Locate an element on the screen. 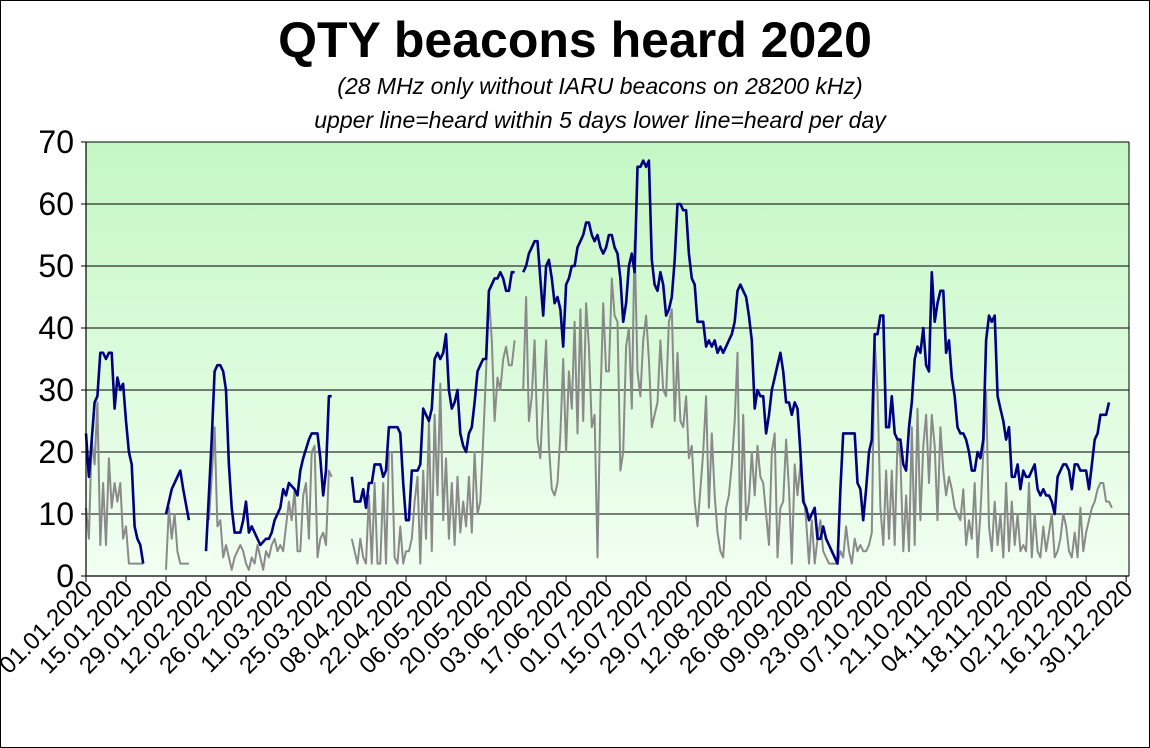 This screenshot has width=1150, height=748. y-tick-label: 10 is located at coordinates (56, 514).